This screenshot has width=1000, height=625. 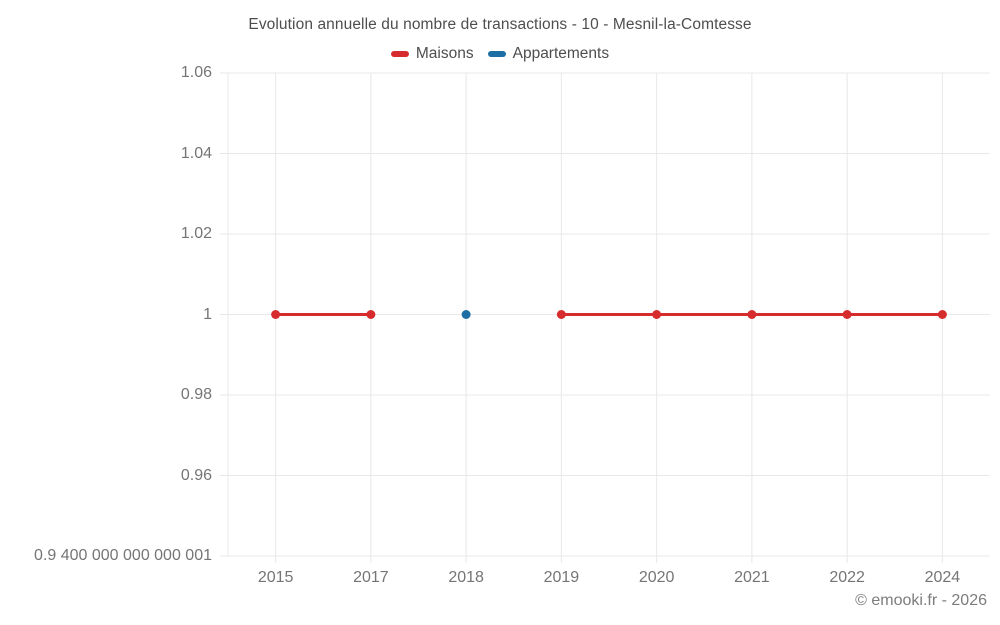 I want to click on y-axis-tick-label: 0.98, so click(x=196, y=394).